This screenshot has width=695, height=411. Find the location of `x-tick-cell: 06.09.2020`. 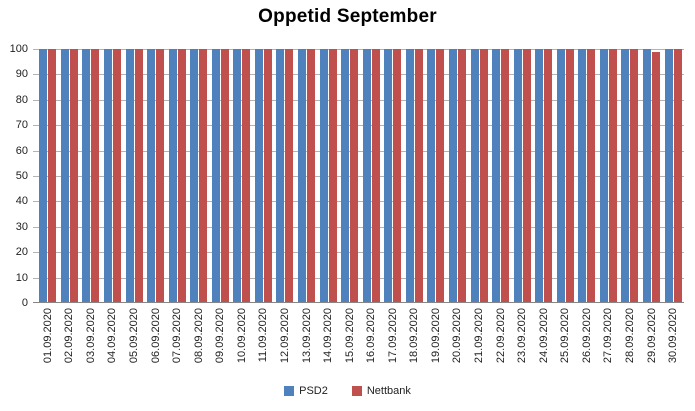

x-tick-cell: 06.09.2020 is located at coordinates (156, 343).